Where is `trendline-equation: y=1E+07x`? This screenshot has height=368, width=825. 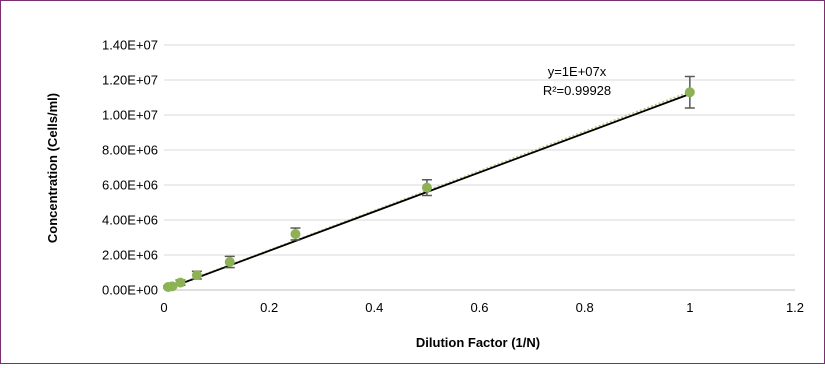
trendline-equation: y=1E+07x is located at coordinates (577, 71).